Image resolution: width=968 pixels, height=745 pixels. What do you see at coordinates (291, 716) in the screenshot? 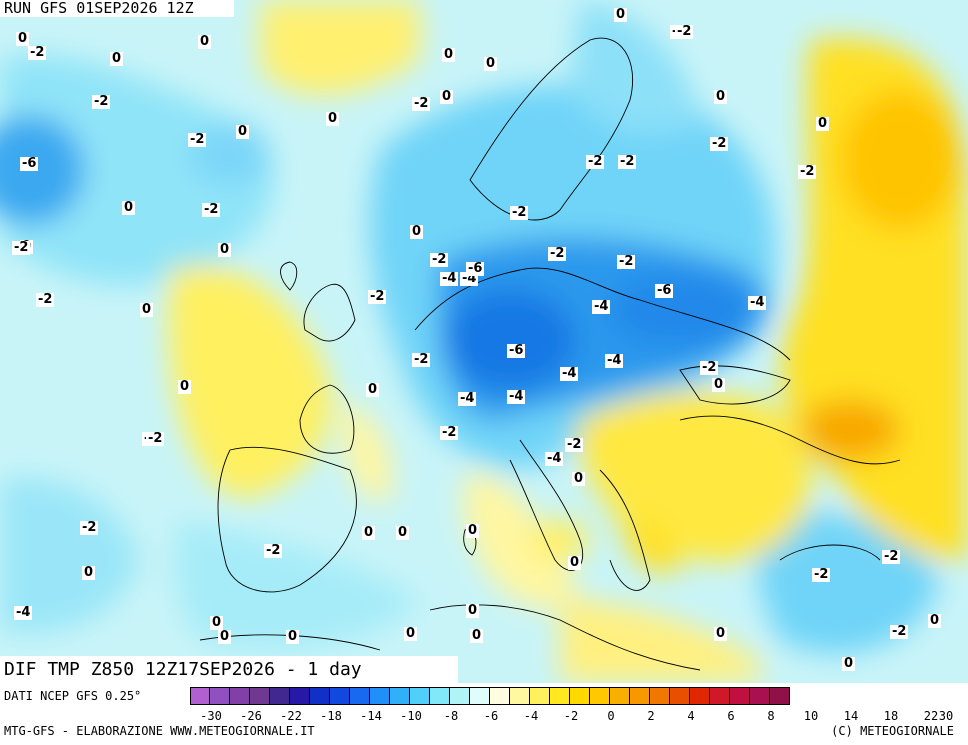
I see `colorbar-tick-label: -22` at bounding box center [291, 716].